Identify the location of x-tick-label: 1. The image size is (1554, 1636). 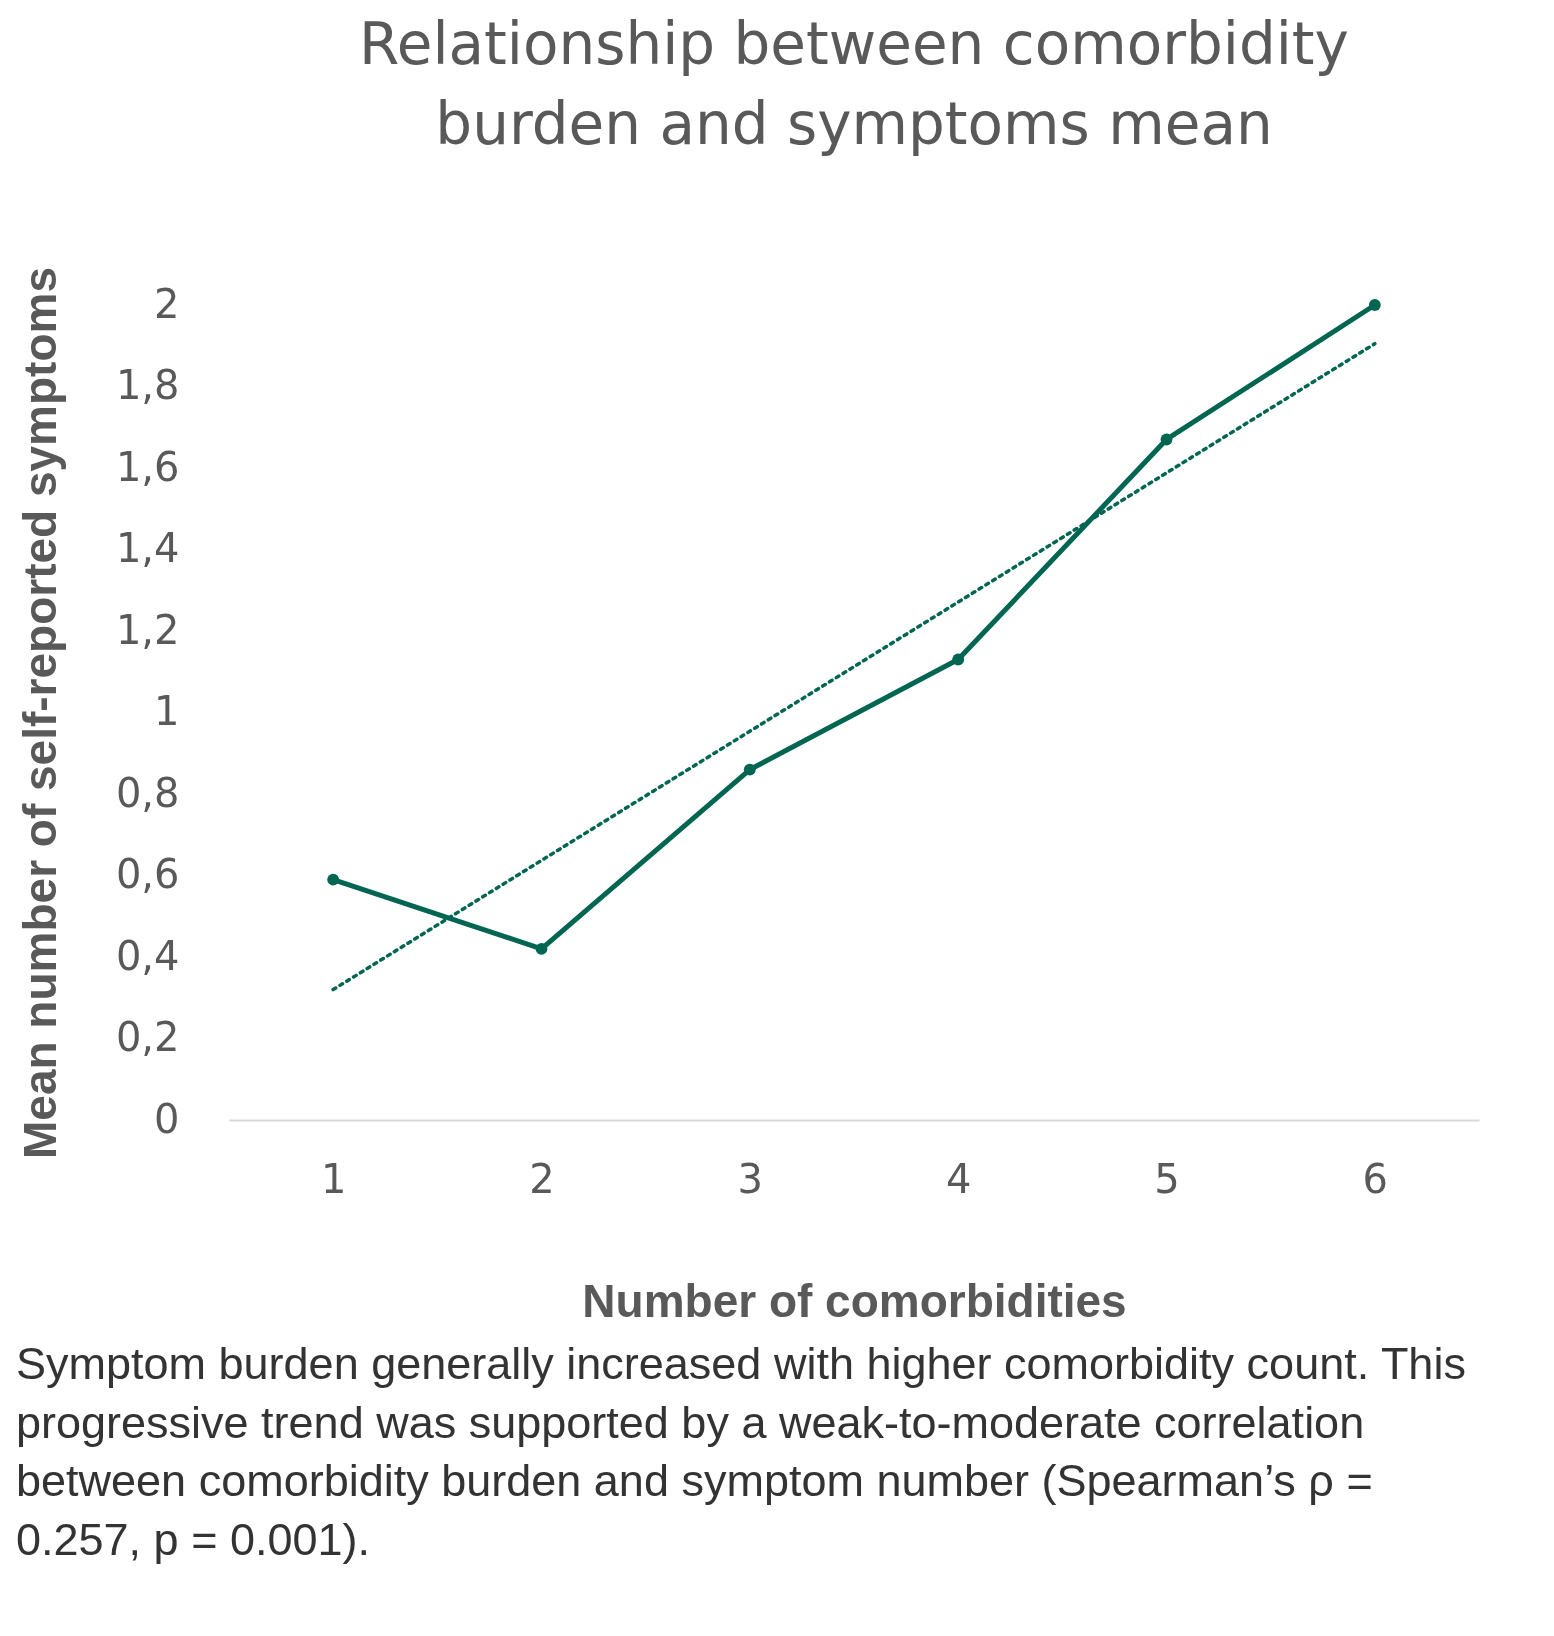
(333, 1178).